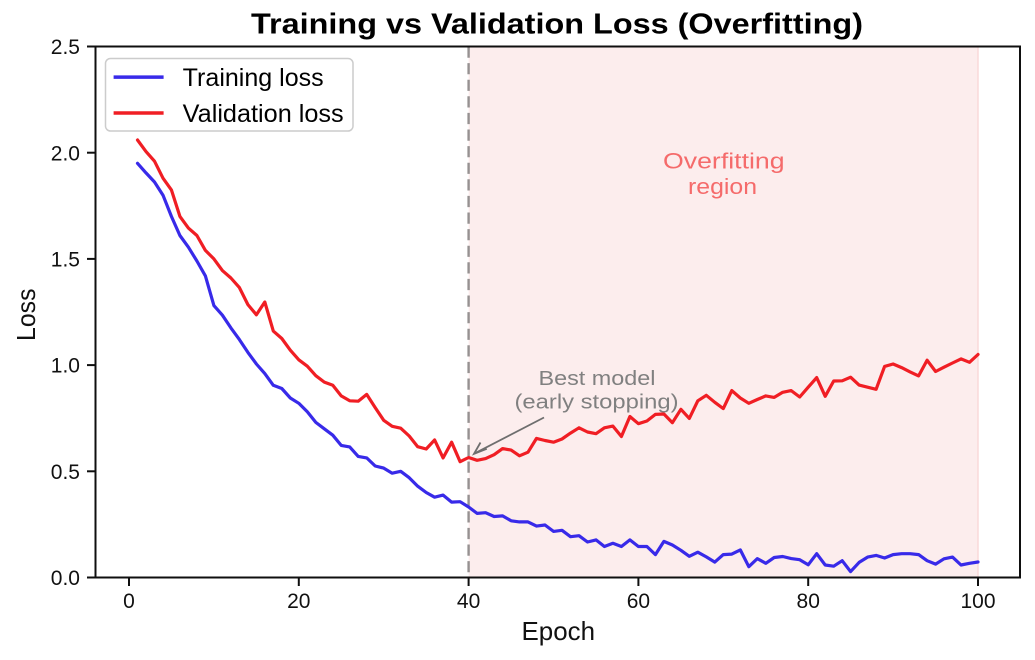  Describe the element at coordinates (65, 366) in the screenshot. I see `svg-text: 1.0` at that location.